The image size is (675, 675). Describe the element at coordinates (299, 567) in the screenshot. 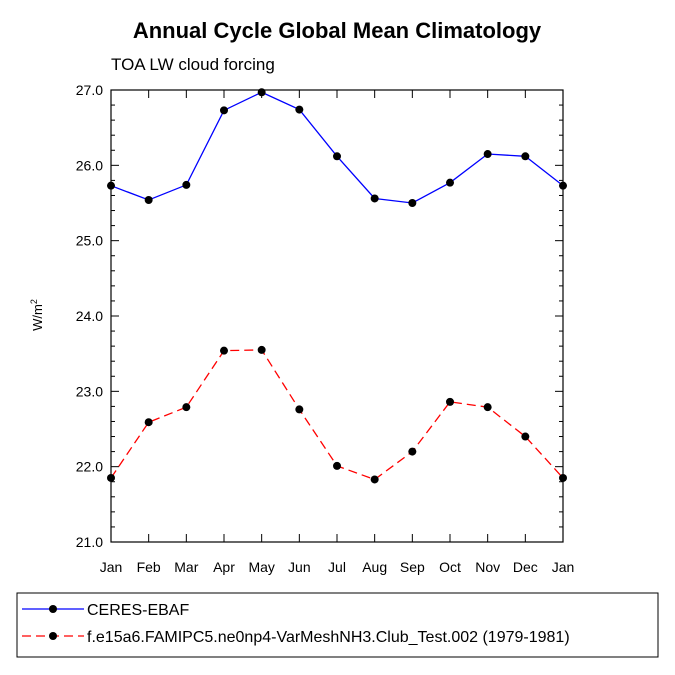

I see `x-tick-label: Jun` at that location.